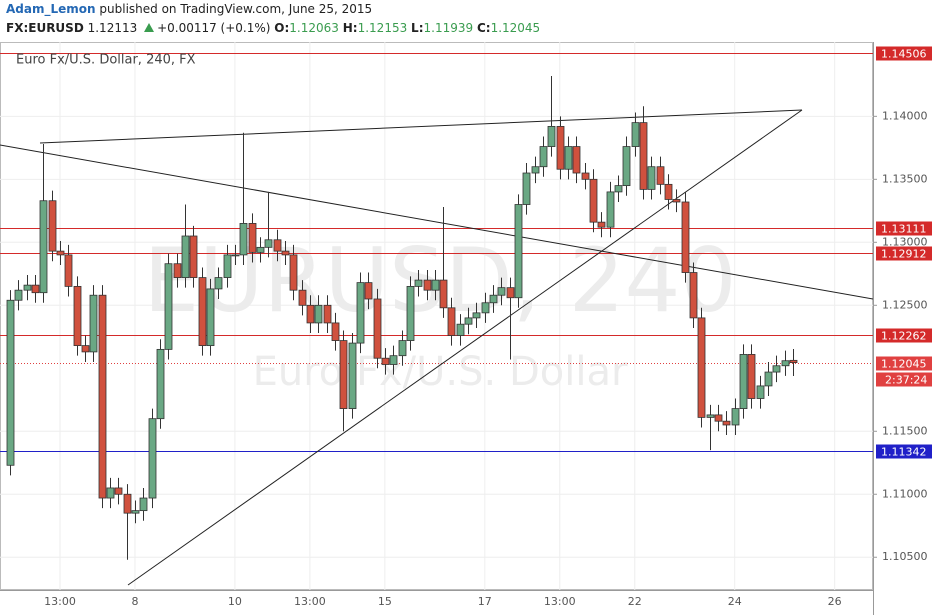 The height and width of the screenshot is (615, 935). What do you see at coordinates (483, 28) in the screenshot?
I see `ohlc-close-label: C:` at bounding box center [483, 28].